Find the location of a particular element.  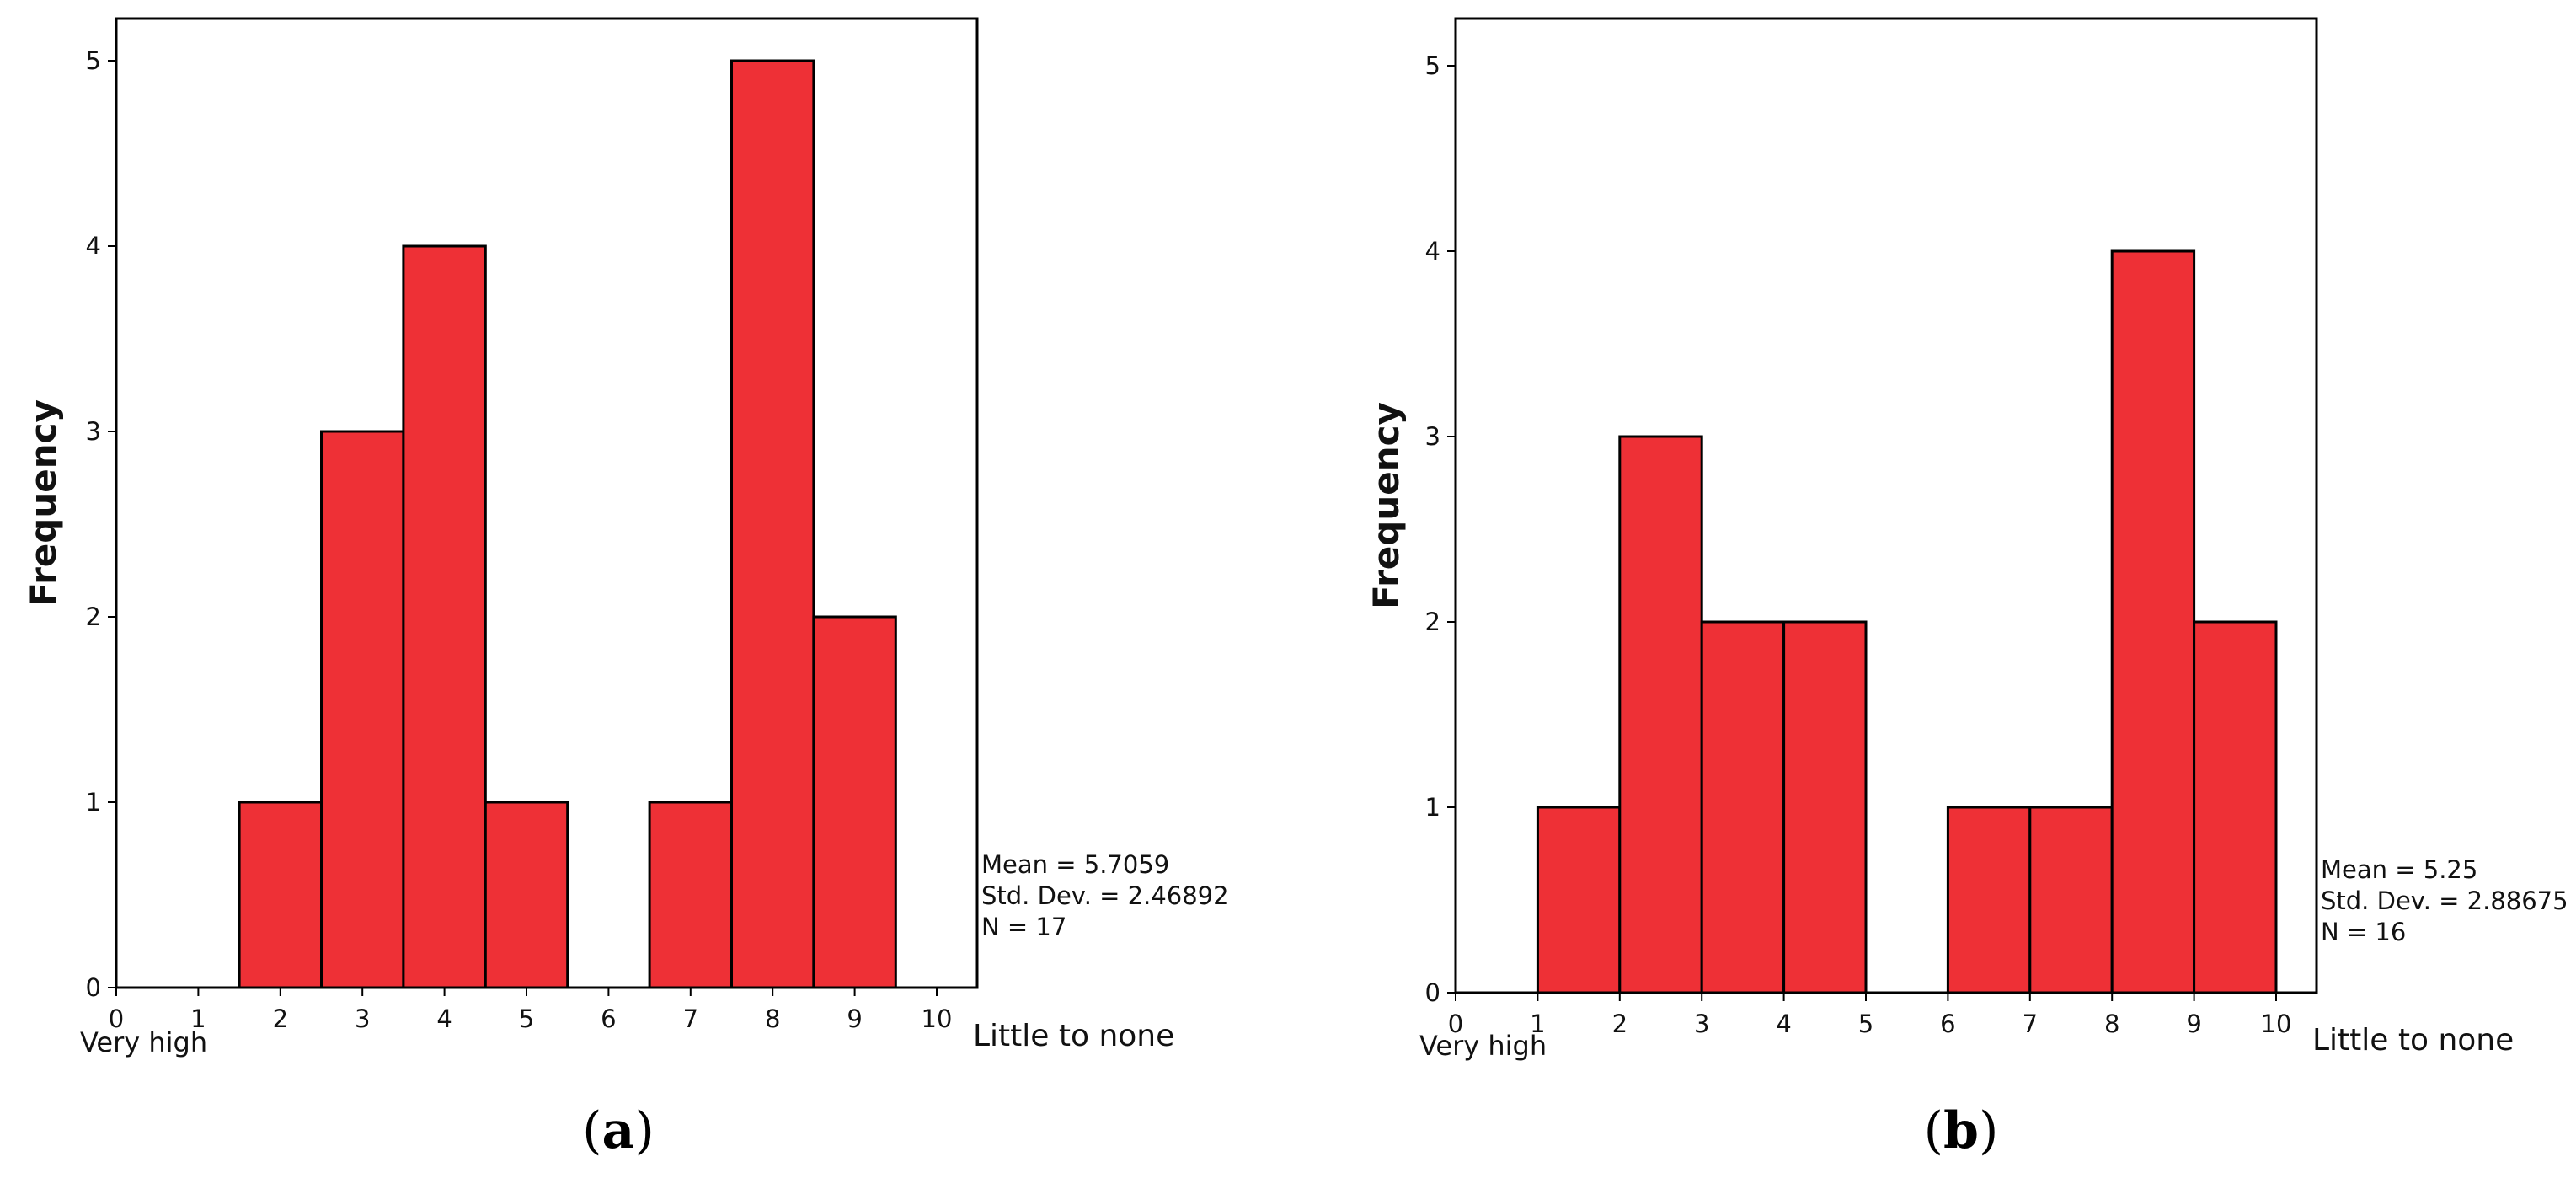

y-tick-label-b-1: 1 is located at coordinates (1432, 808).